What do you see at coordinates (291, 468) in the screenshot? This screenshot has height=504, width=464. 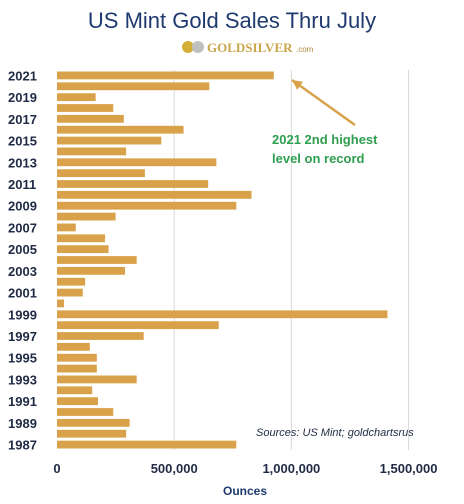 I see `x-tick-2: 1,000,000` at bounding box center [291, 468].